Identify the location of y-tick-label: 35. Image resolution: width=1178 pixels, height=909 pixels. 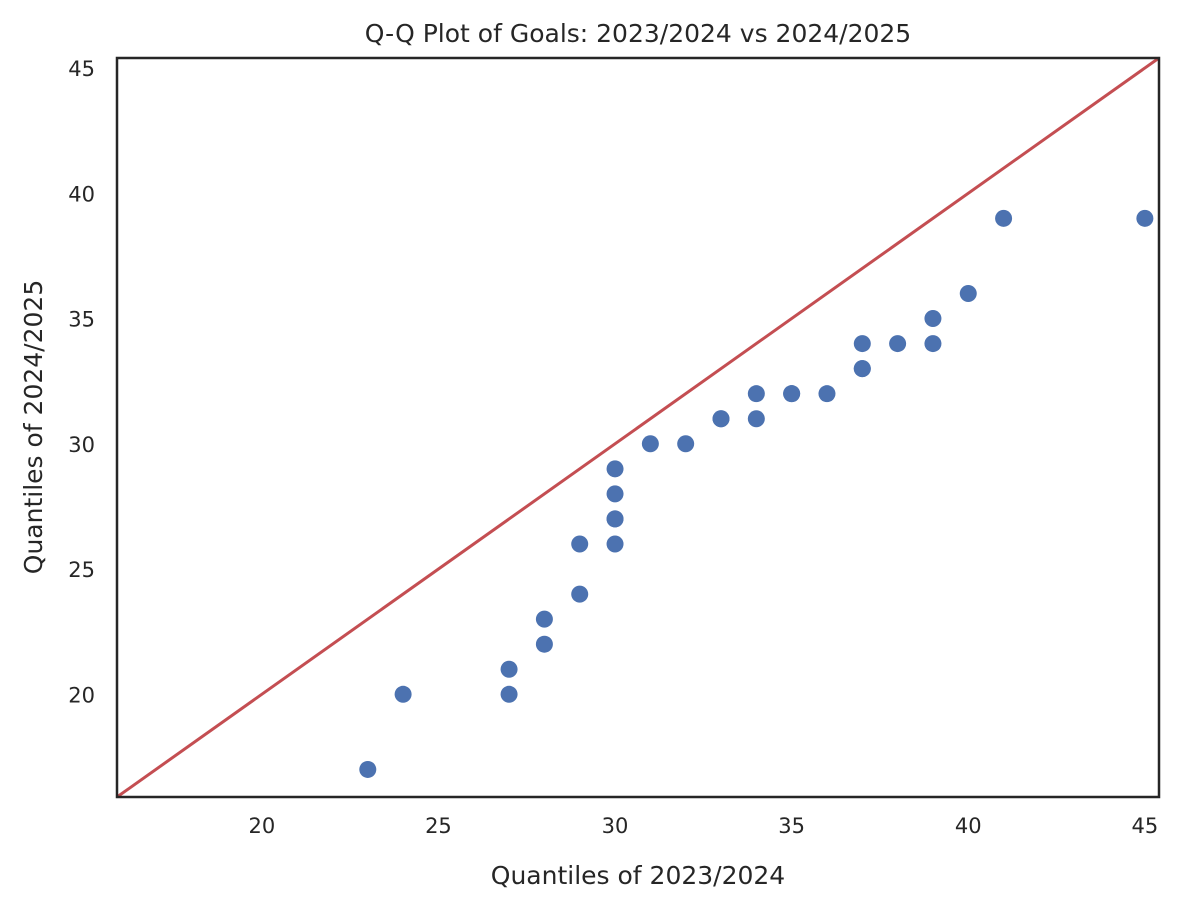
(81, 320).